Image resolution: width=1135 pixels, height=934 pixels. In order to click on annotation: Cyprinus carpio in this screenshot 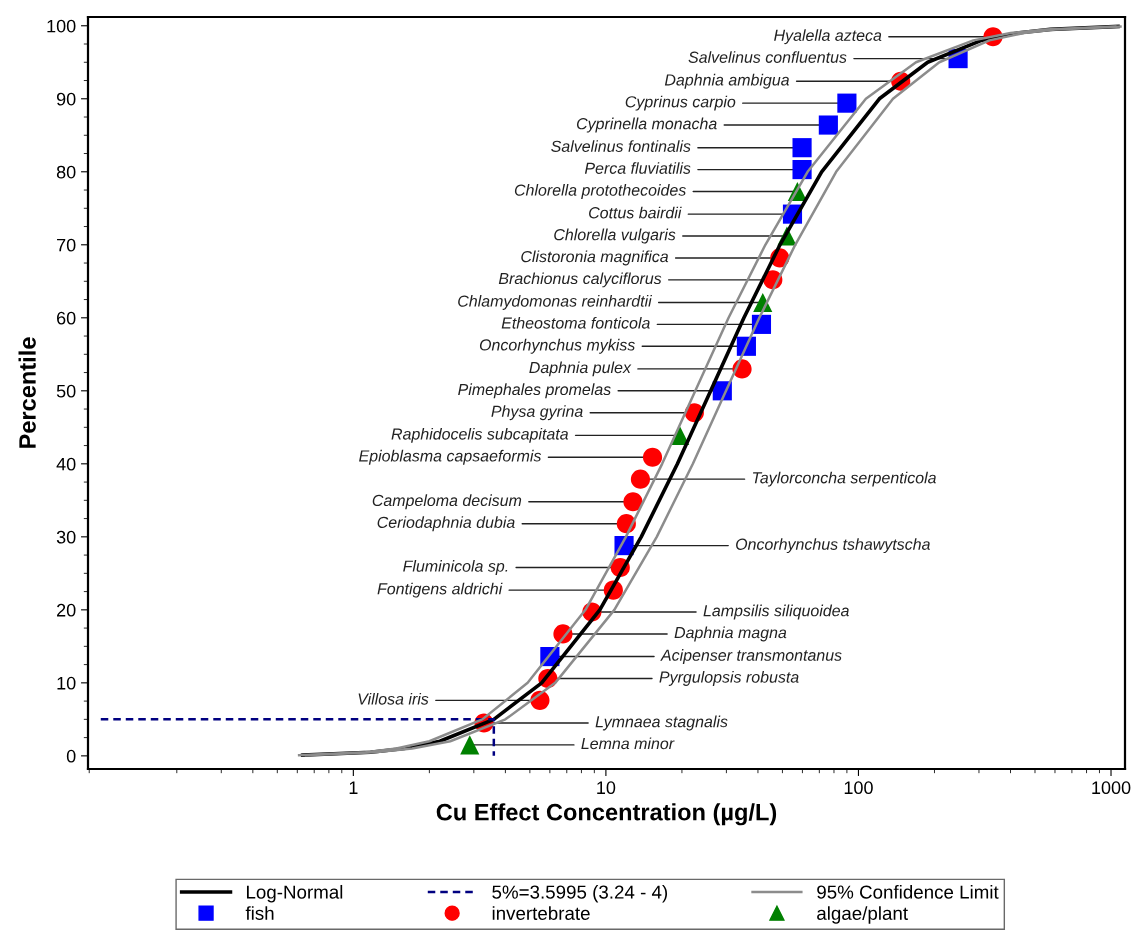, I will do `click(680, 103)`.